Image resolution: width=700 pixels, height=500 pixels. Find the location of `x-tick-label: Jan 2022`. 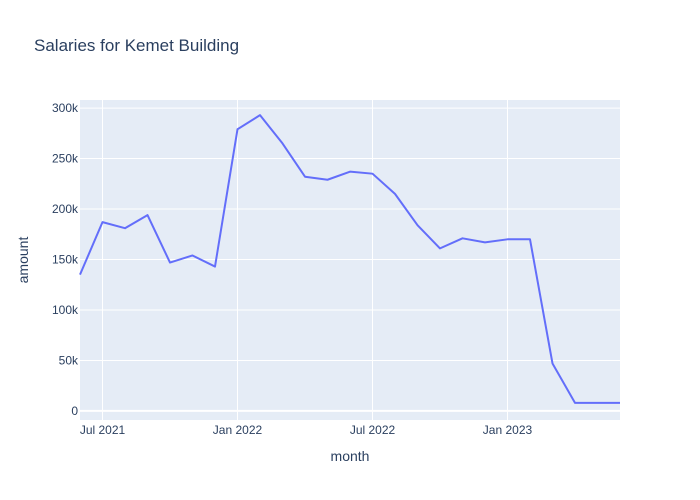

x-tick-label: Jan 2022 is located at coordinates (238, 430).